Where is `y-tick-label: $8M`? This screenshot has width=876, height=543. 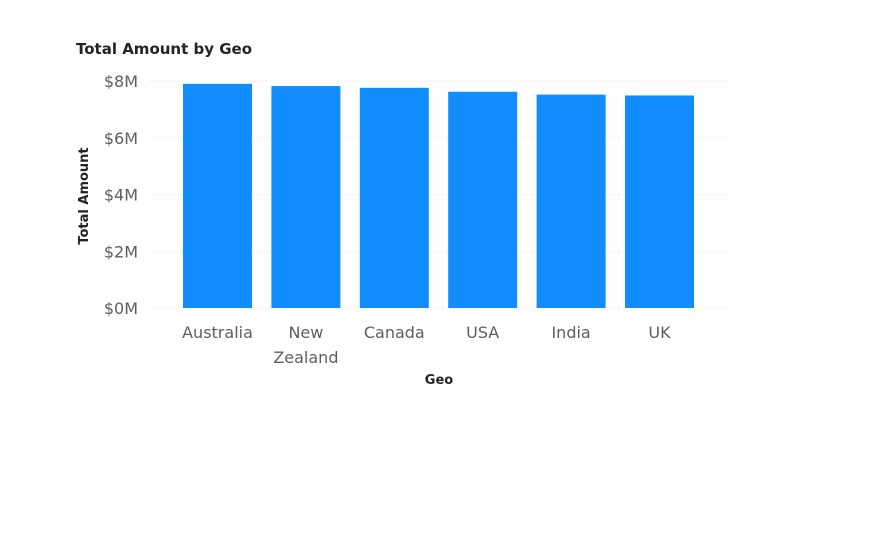 y-tick-label: $8M is located at coordinates (121, 81).